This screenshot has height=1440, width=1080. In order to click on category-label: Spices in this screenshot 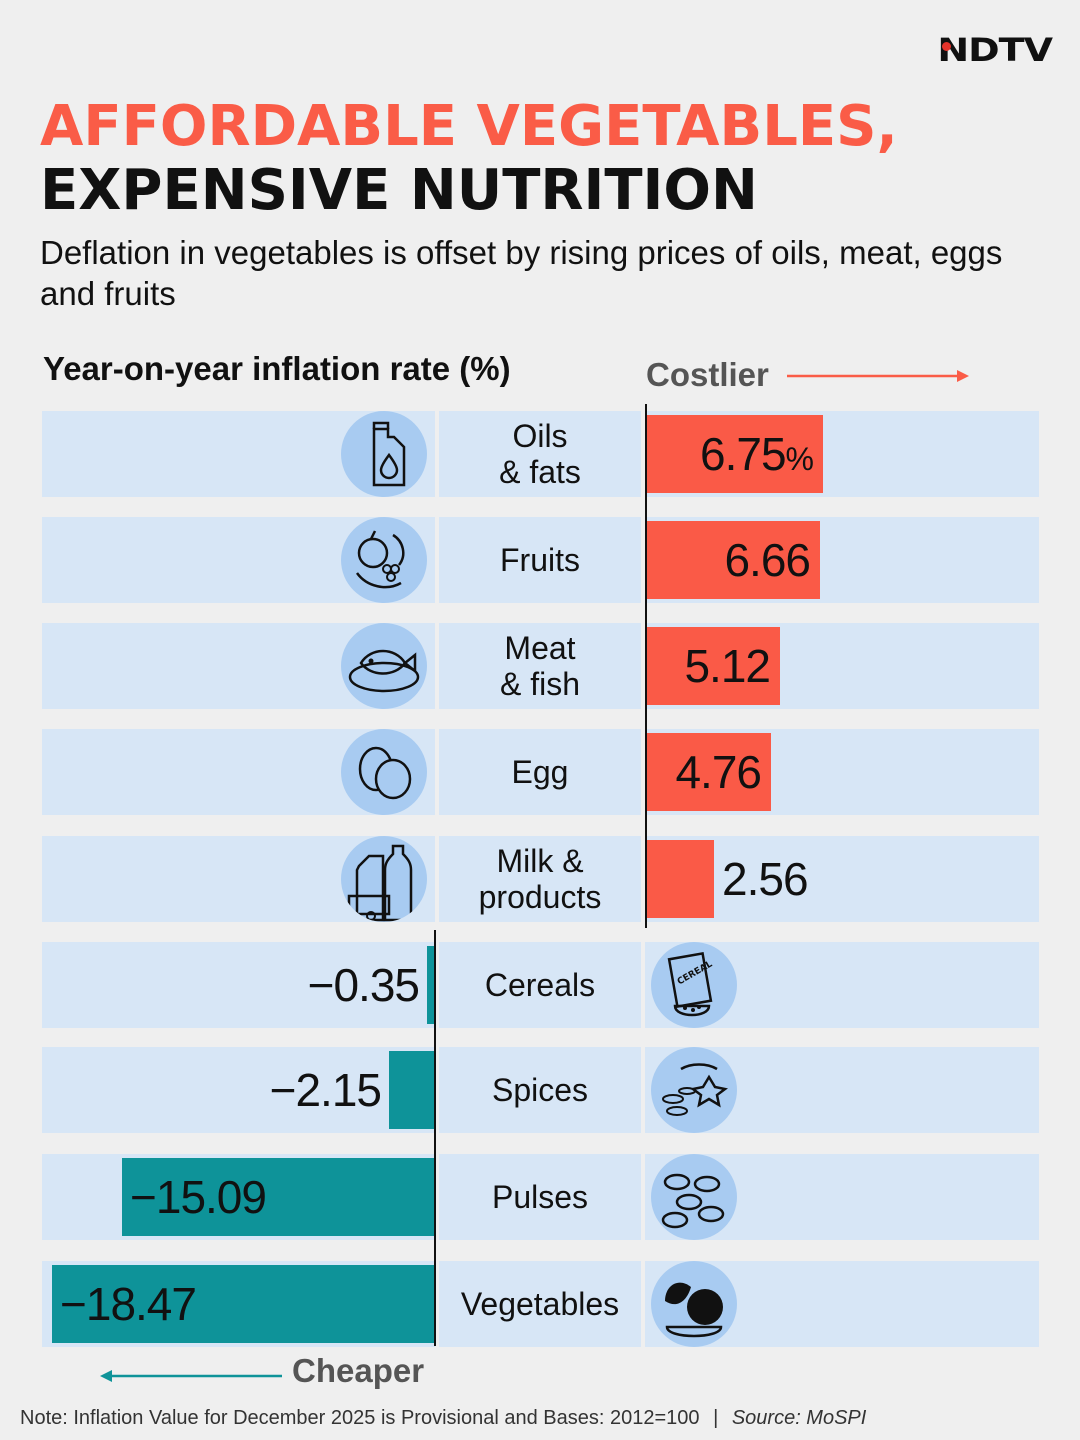, I will do `click(540, 1090)`.